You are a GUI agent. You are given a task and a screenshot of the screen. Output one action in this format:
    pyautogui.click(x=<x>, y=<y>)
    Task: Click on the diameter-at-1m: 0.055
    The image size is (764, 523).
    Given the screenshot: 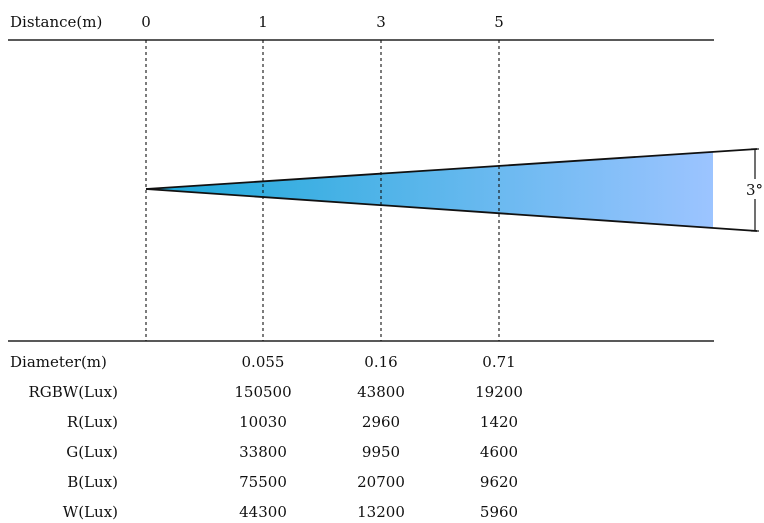 What is the action you would take?
    pyautogui.click(x=263, y=362)
    